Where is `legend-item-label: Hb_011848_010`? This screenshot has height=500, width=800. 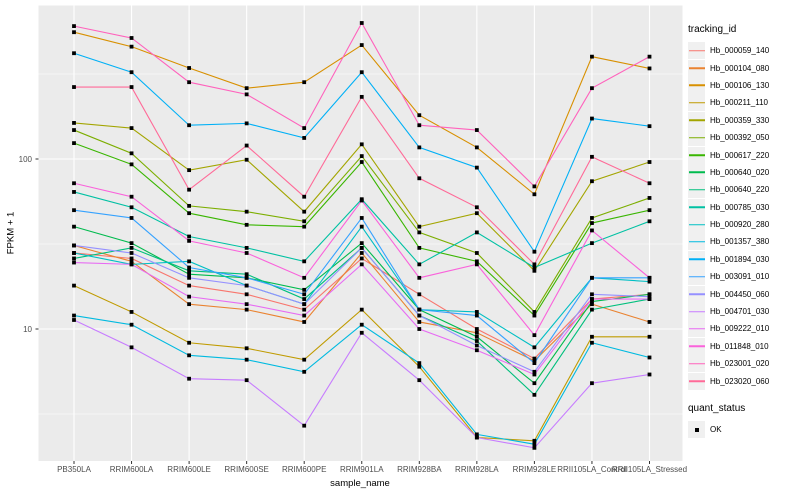 legend-item-label: Hb_011848_010 is located at coordinates (739, 346).